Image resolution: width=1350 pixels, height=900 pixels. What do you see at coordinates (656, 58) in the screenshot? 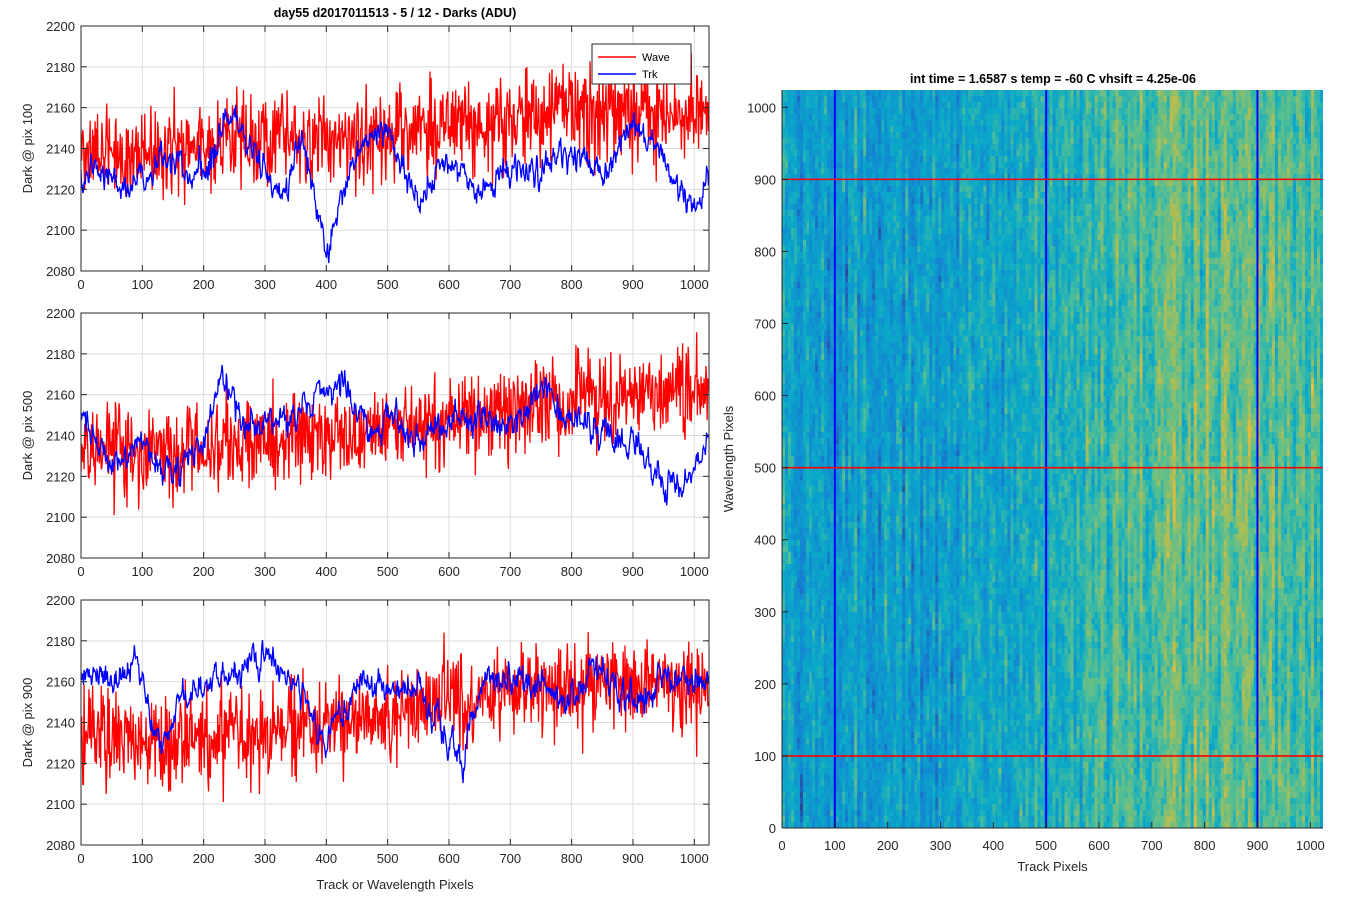
I see `legend-label-wave: Wave` at bounding box center [656, 58].